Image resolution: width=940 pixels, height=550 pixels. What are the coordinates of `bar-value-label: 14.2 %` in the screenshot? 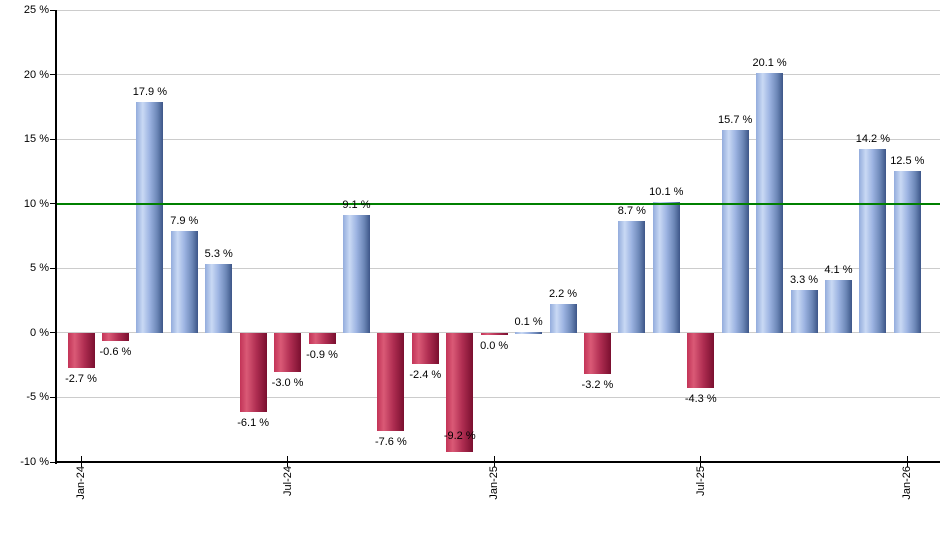 It's located at (872, 139).